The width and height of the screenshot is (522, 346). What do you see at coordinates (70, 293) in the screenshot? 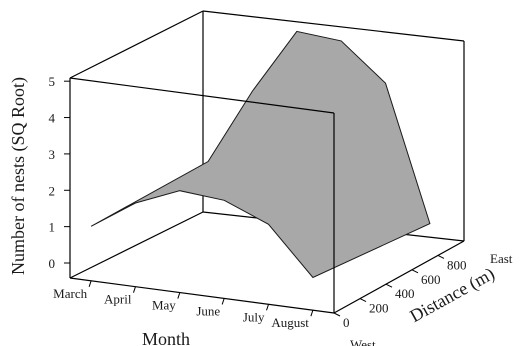
I see `month-tick-label: March` at bounding box center [70, 293].